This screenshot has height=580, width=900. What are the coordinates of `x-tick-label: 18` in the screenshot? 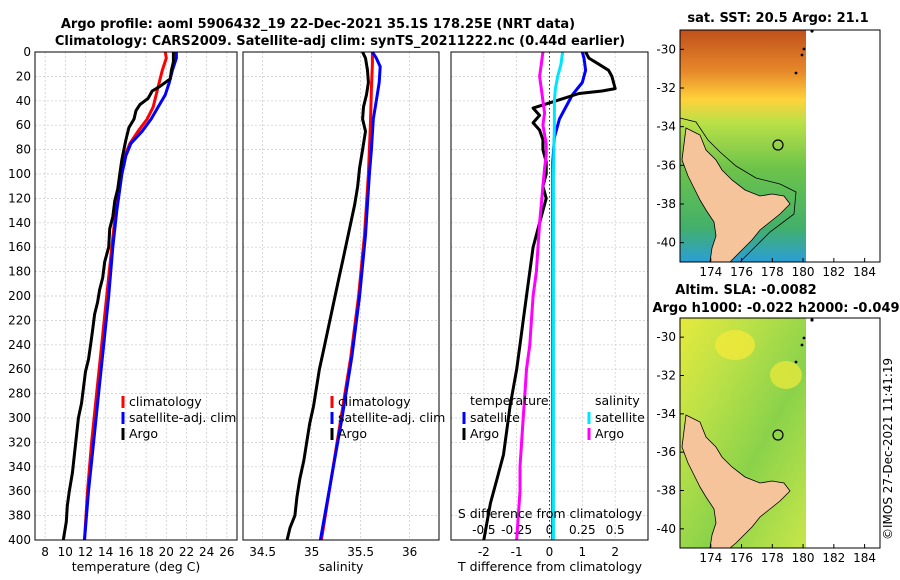 It's located at (145, 552).